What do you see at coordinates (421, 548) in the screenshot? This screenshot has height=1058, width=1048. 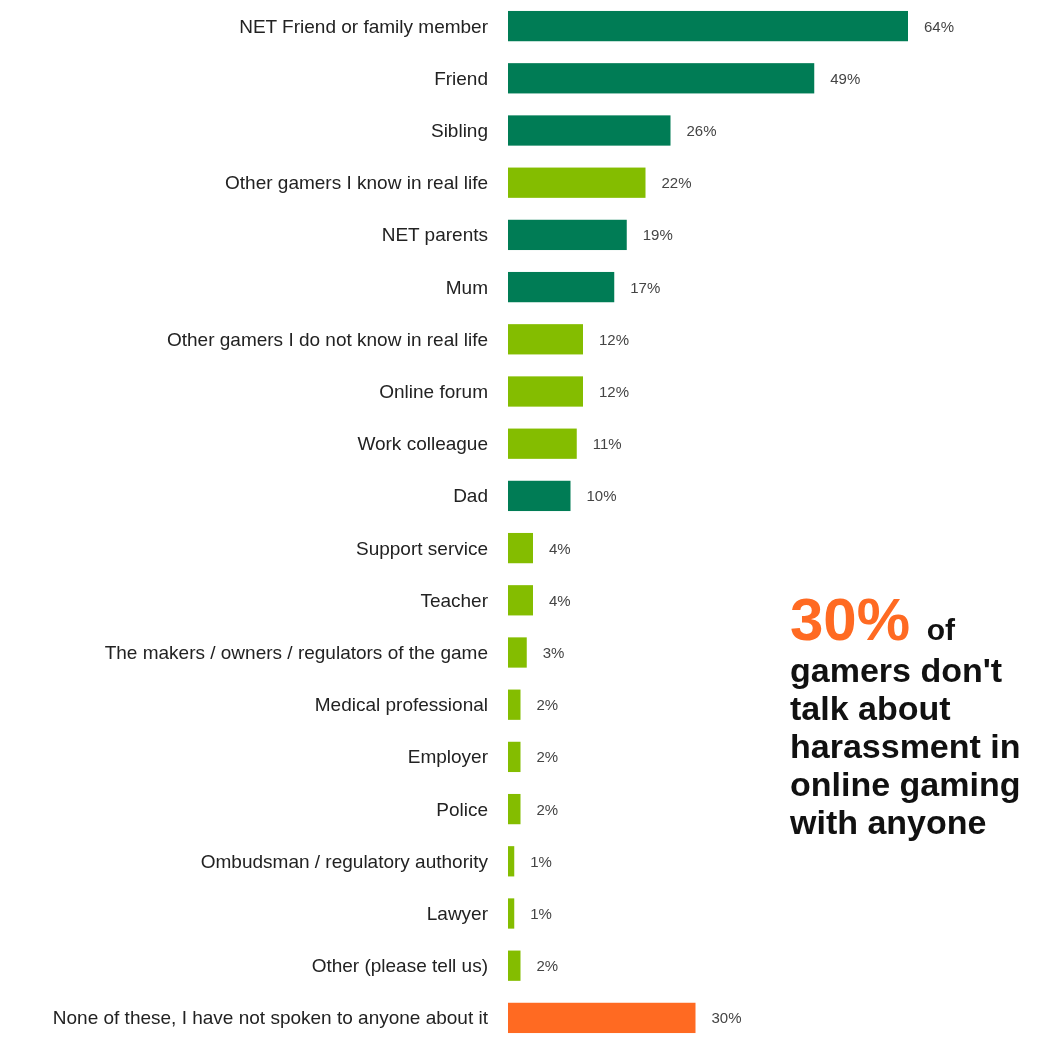 I see `y-tick-label: Support service` at bounding box center [421, 548].